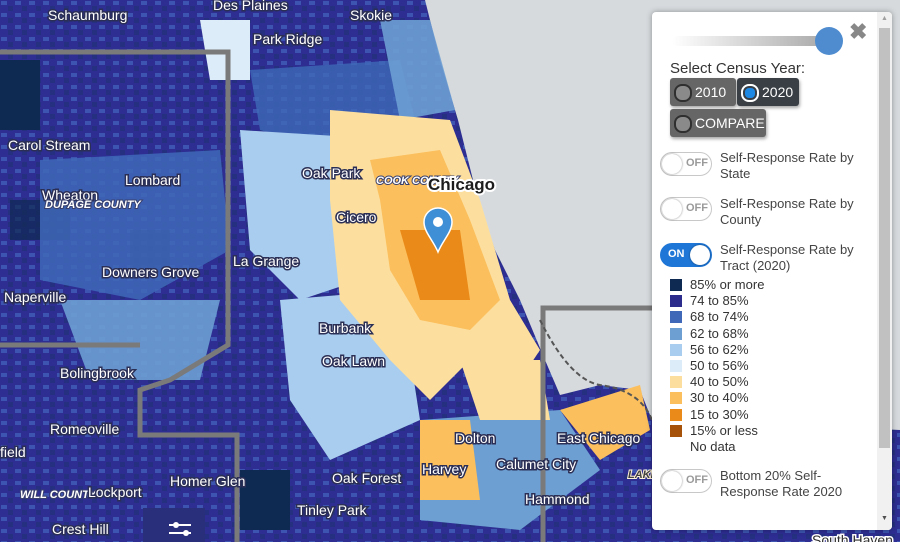  I want to click on place-label: Oak Park, so click(331, 173).